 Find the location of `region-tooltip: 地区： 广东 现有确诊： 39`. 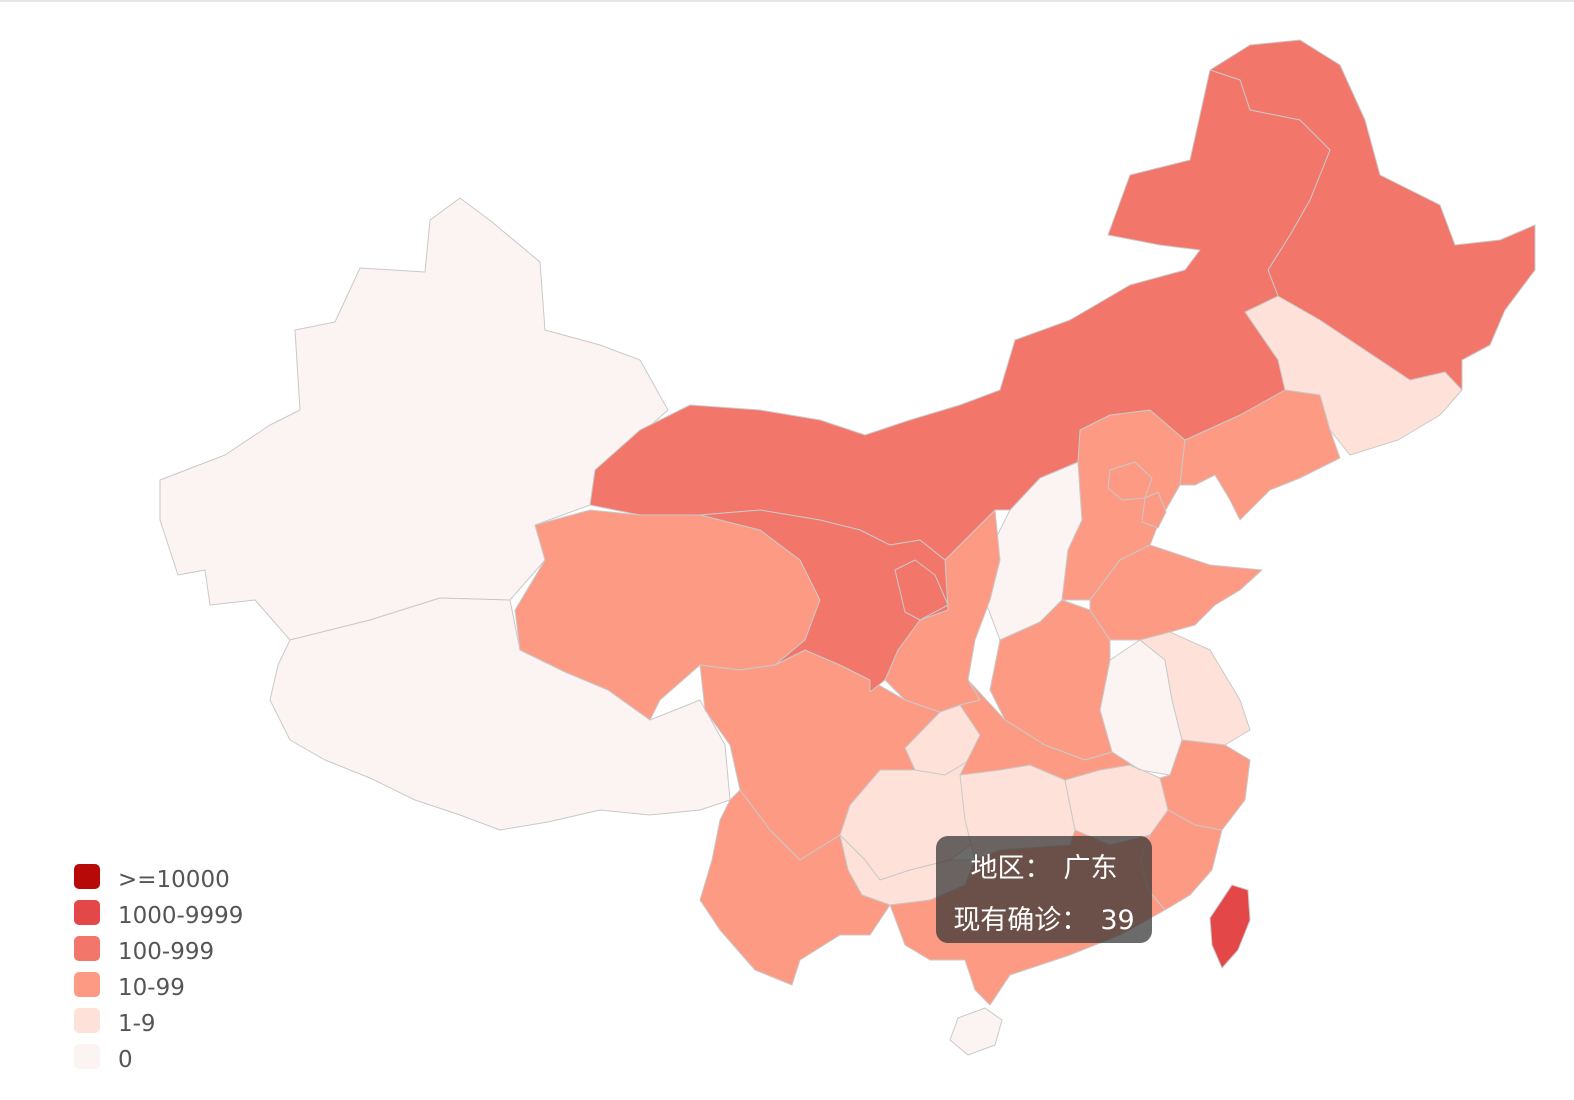

region-tooltip: 地区： 广东 现有确诊： 39 is located at coordinates (1044, 889).